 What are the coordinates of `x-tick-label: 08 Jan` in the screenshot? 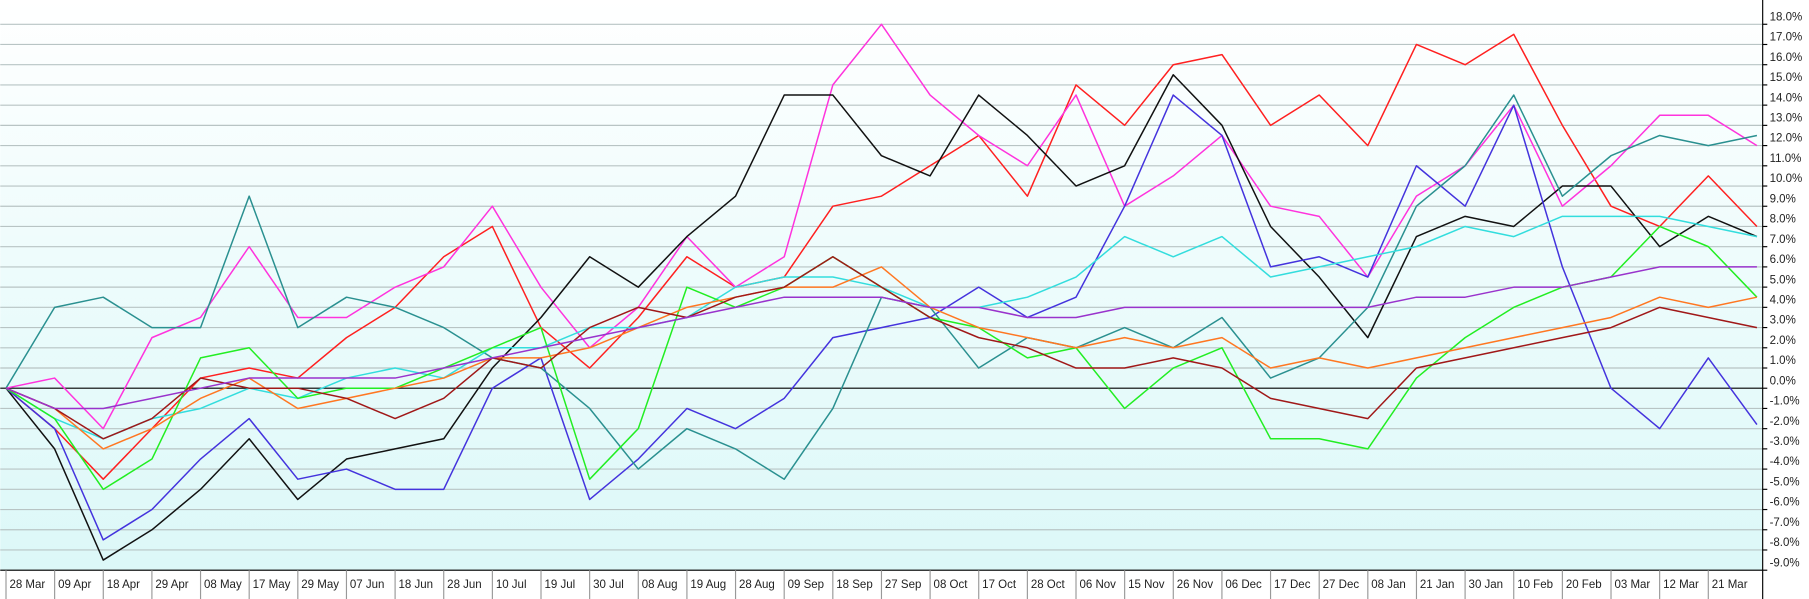 It's located at (1388, 585).